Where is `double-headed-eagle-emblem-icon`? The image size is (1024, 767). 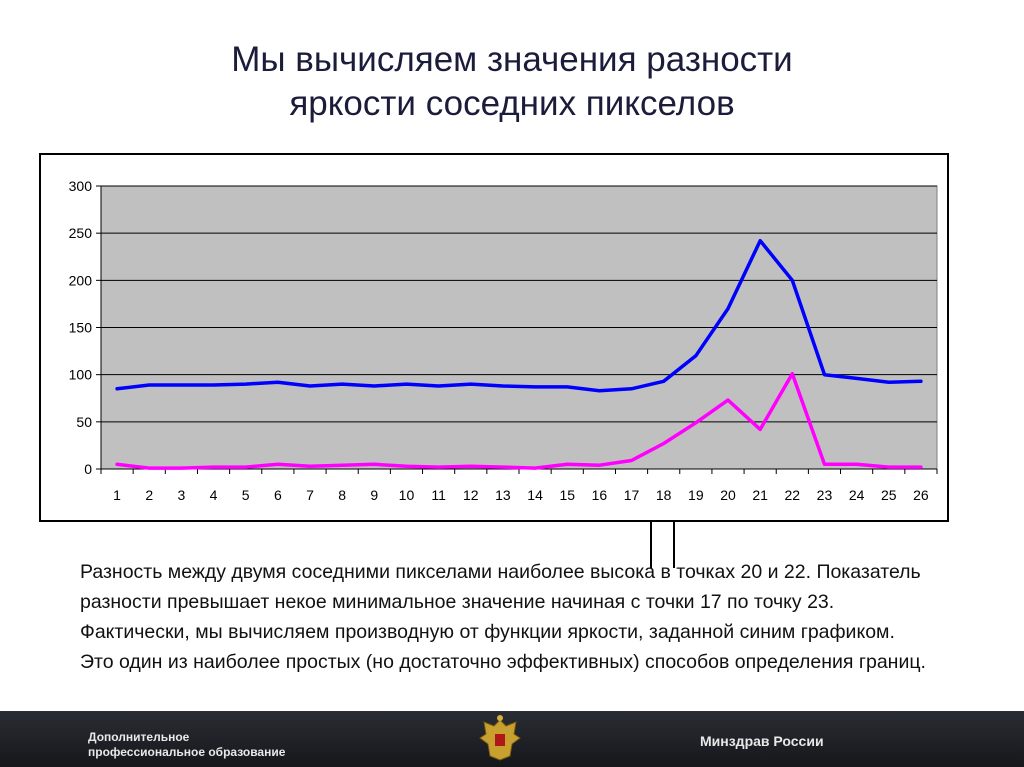
double-headed-eagle-emblem-icon is located at coordinates (500, 738).